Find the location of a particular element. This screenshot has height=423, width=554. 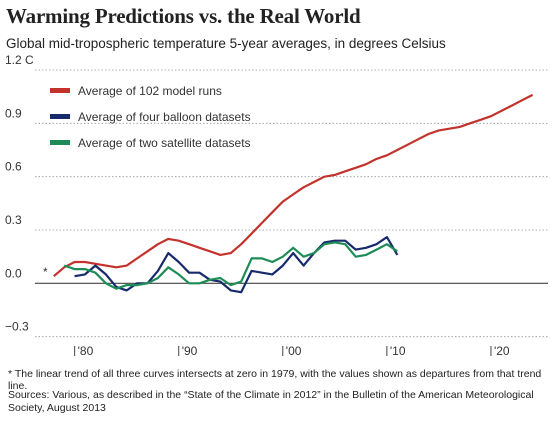

annotation: * is located at coordinates (45, 272).